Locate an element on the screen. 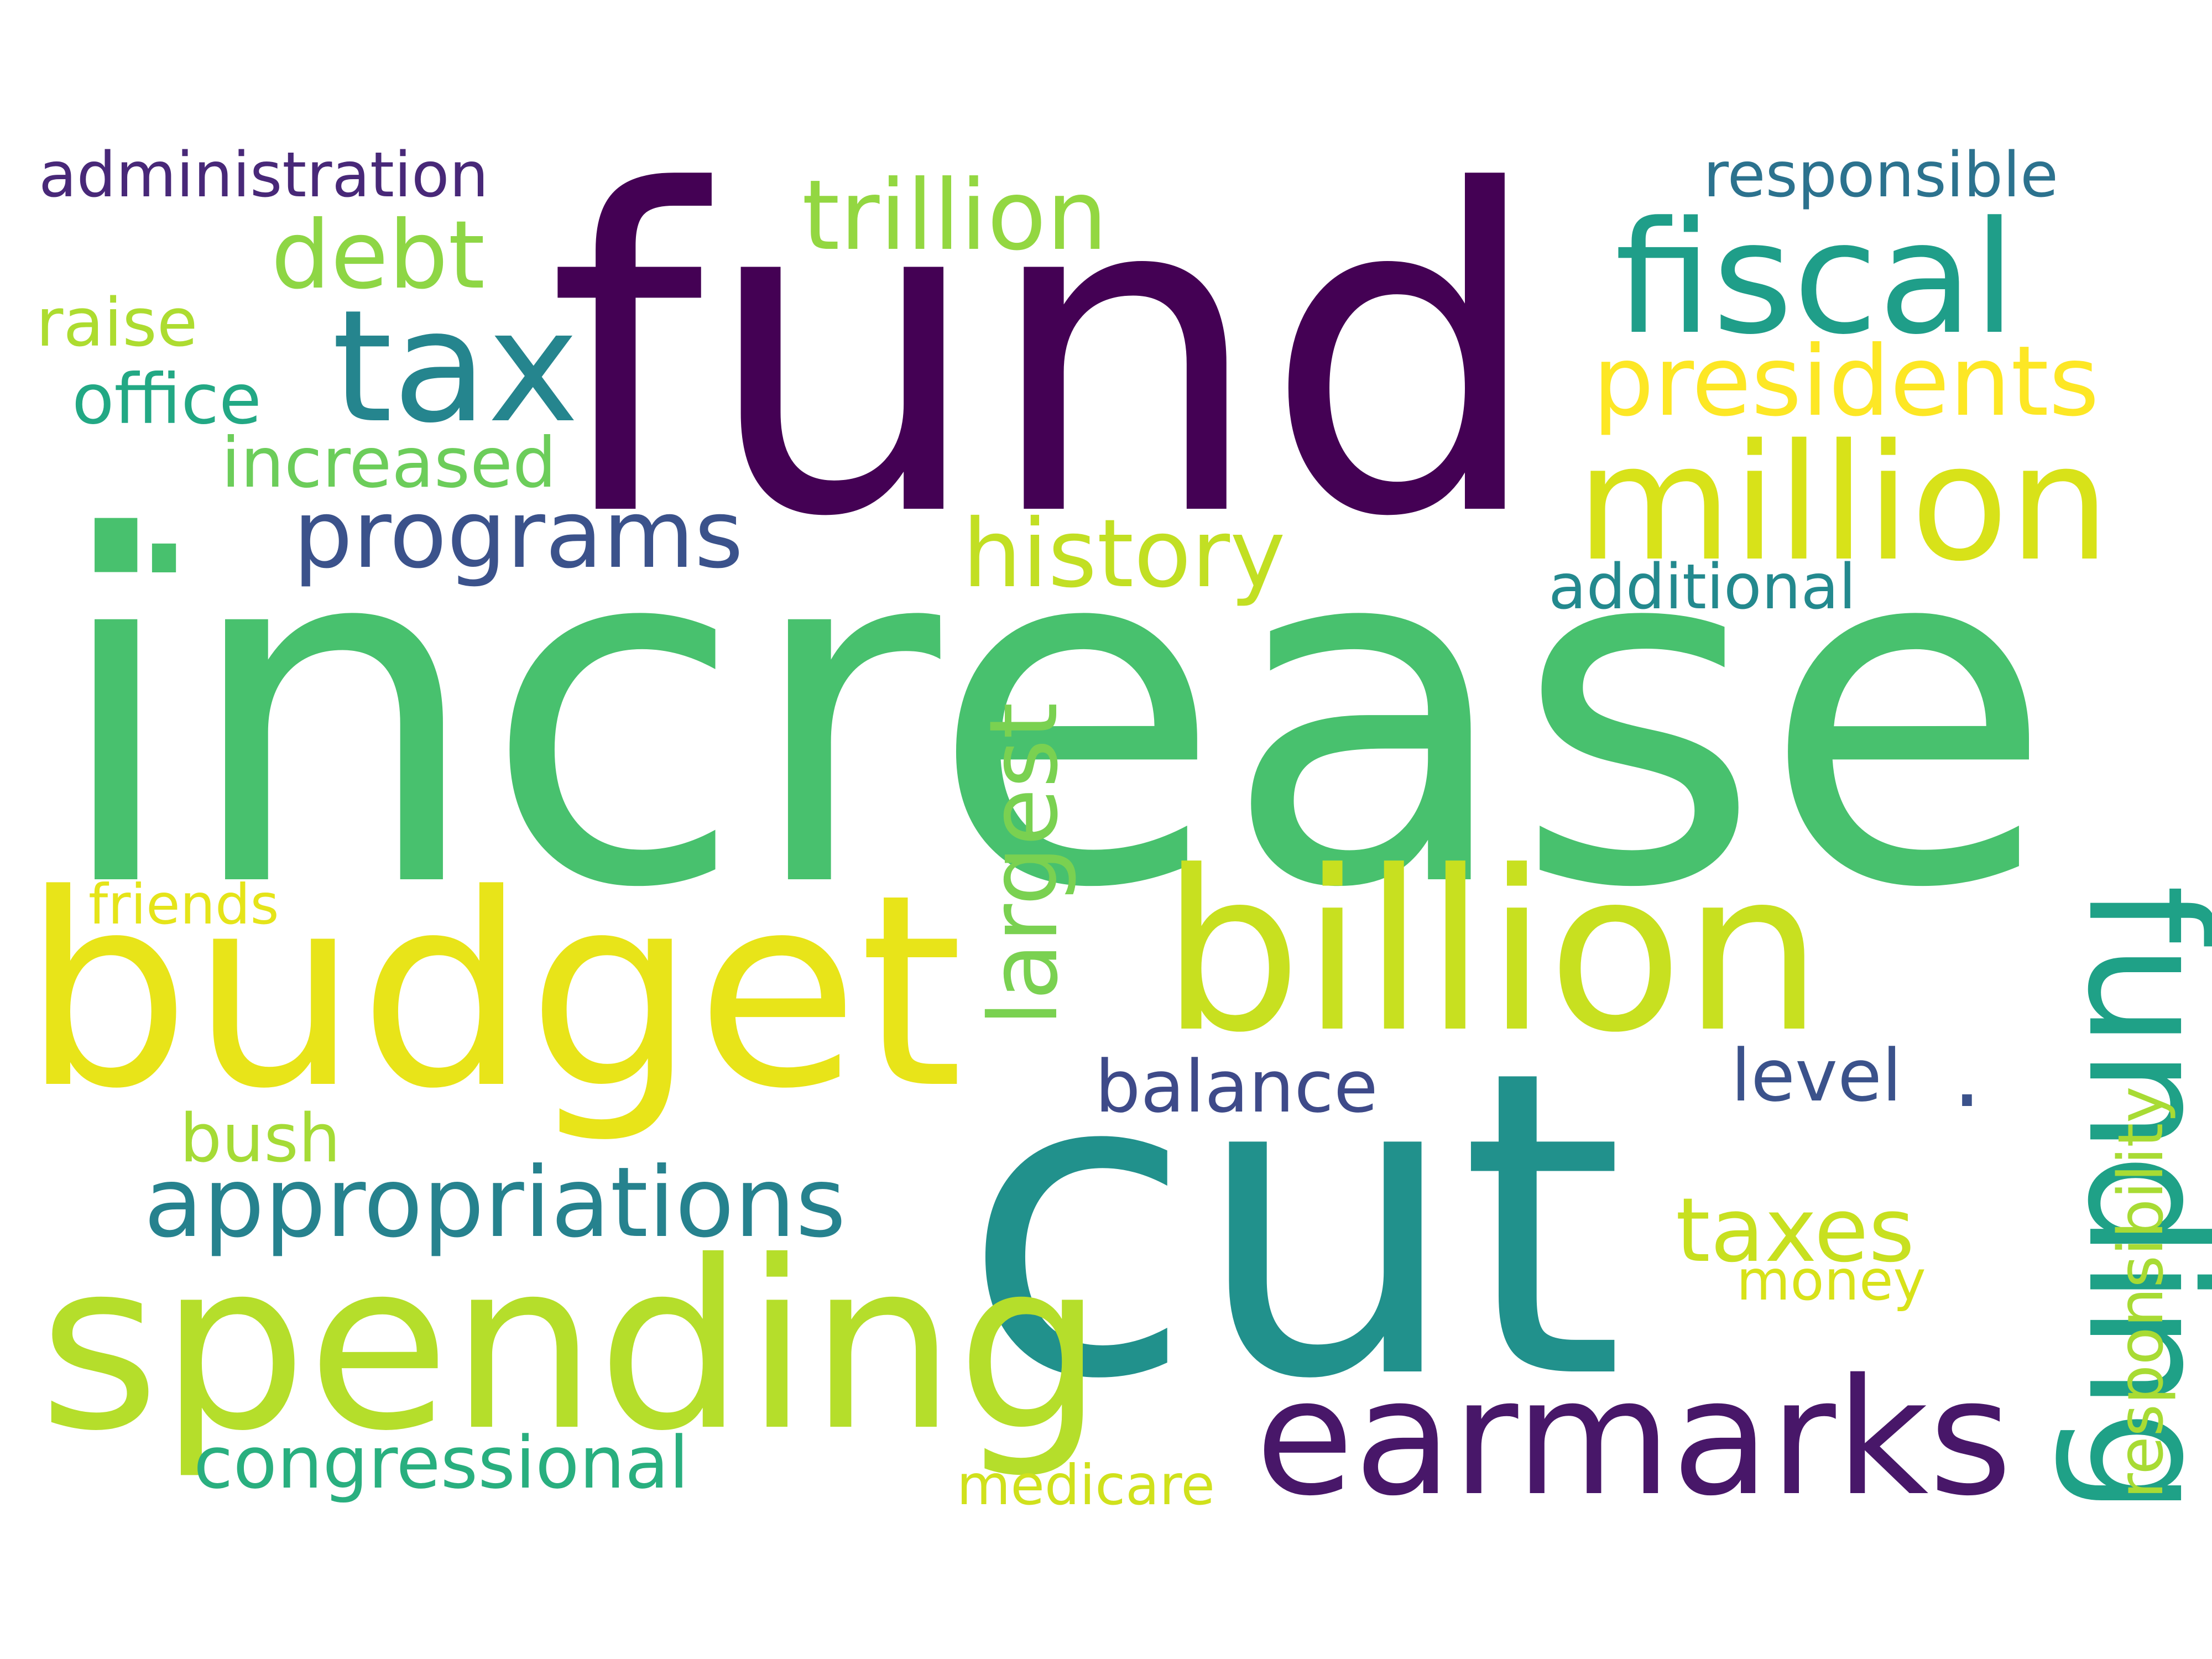 This screenshot has height=1659, width=2212. word-raise: raise is located at coordinates (117, 324).